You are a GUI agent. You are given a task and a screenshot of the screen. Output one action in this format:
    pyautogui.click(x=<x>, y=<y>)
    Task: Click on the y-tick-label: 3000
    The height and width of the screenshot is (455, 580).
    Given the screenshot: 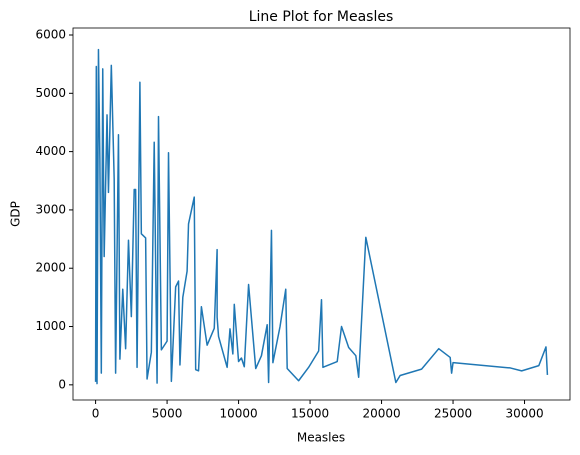 What is the action you would take?
    pyautogui.click(x=50, y=209)
    